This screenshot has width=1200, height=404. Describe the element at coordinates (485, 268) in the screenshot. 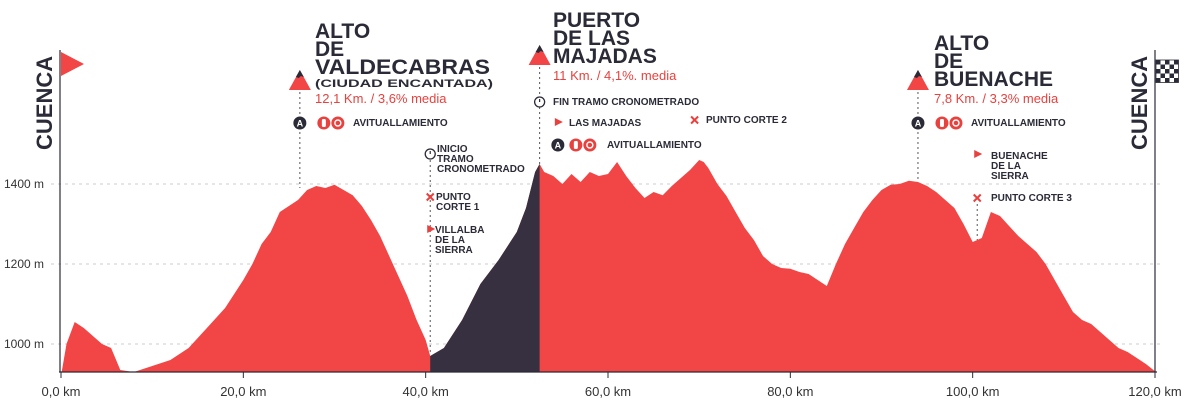

I see `timed-segment-area` at that location.